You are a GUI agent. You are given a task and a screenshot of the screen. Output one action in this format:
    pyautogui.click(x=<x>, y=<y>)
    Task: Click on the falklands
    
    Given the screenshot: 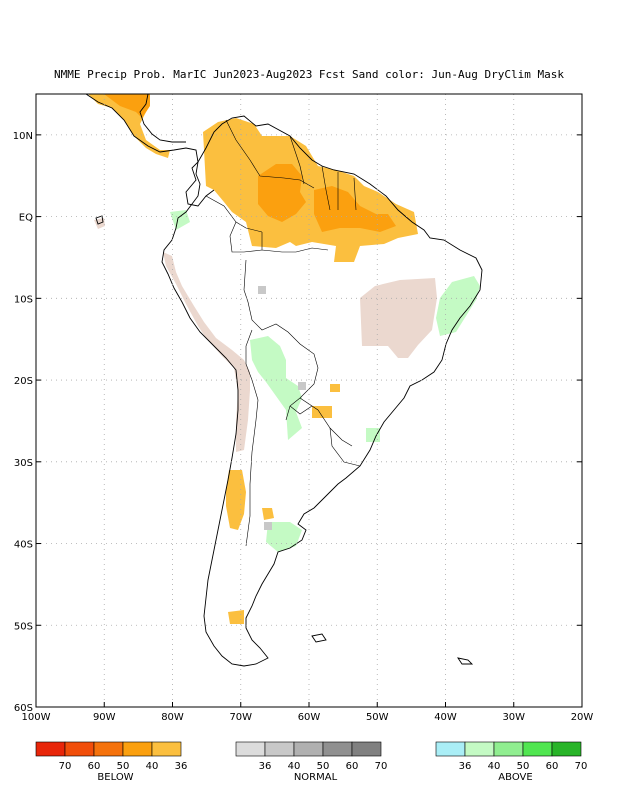 What is the action you would take?
    pyautogui.click(x=319, y=638)
    